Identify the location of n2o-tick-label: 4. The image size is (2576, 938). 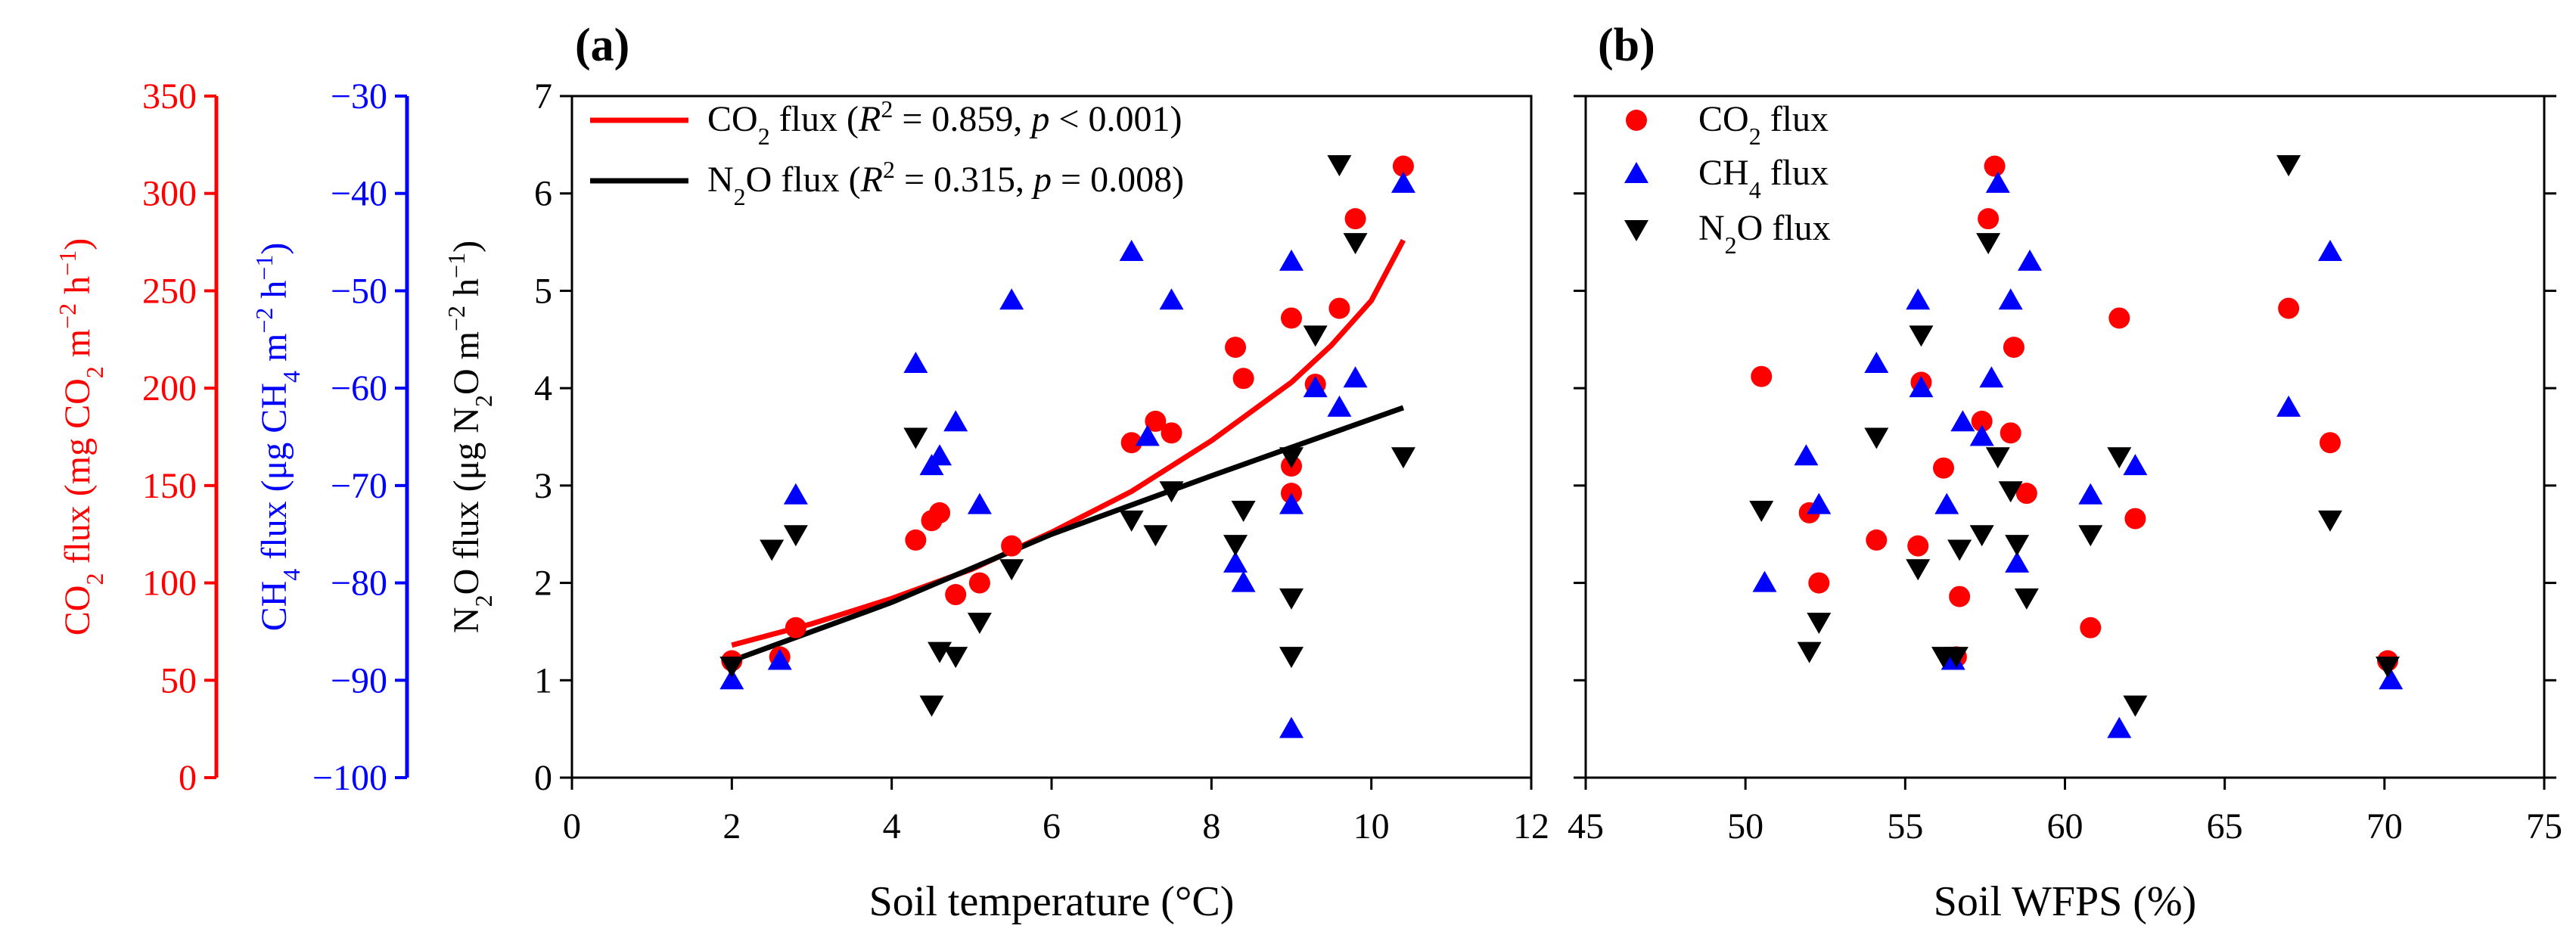
(543, 388).